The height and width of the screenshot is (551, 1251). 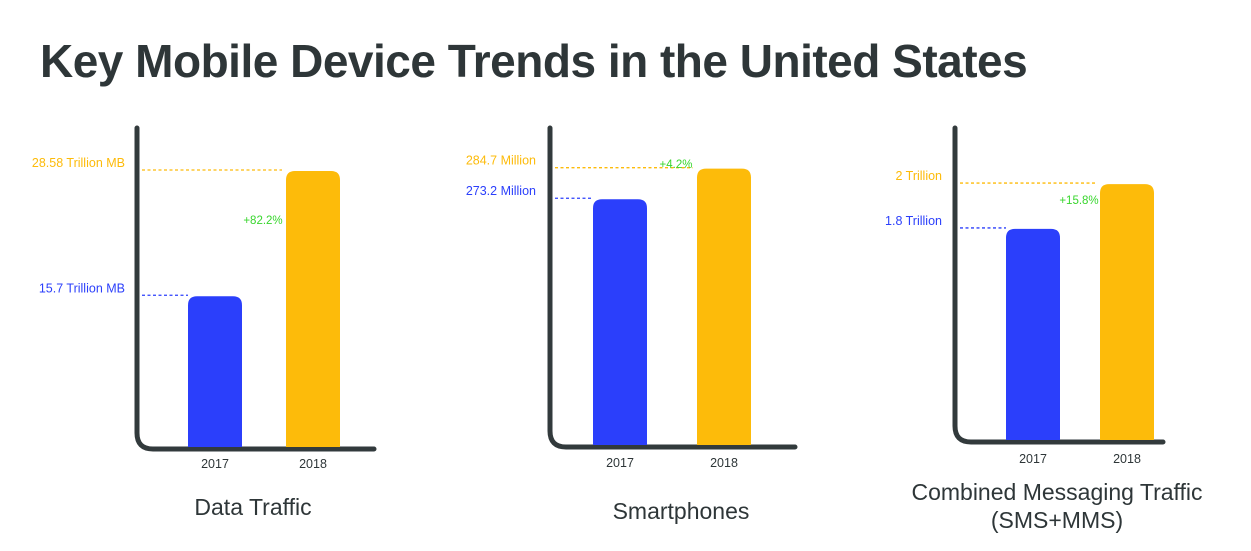 What do you see at coordinates (676, 165) in the screenshot?
I see `chart-2-change-label: +4.2%` at bounding box center [676, 165].